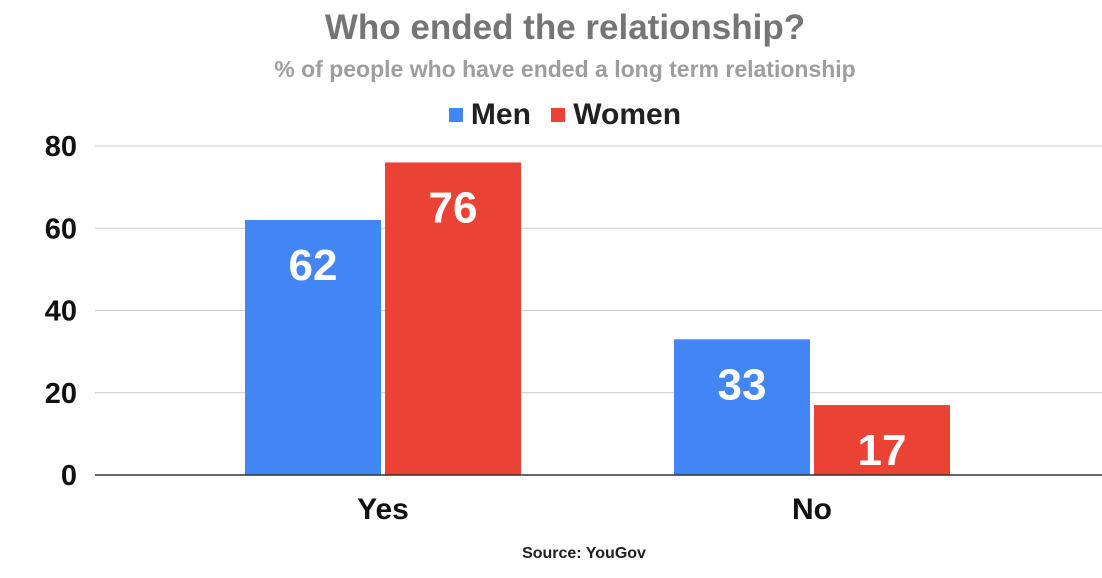  Describe the element at coordinates (558, 115) in the screenshot. I see `legend-swatch-women` at that location.